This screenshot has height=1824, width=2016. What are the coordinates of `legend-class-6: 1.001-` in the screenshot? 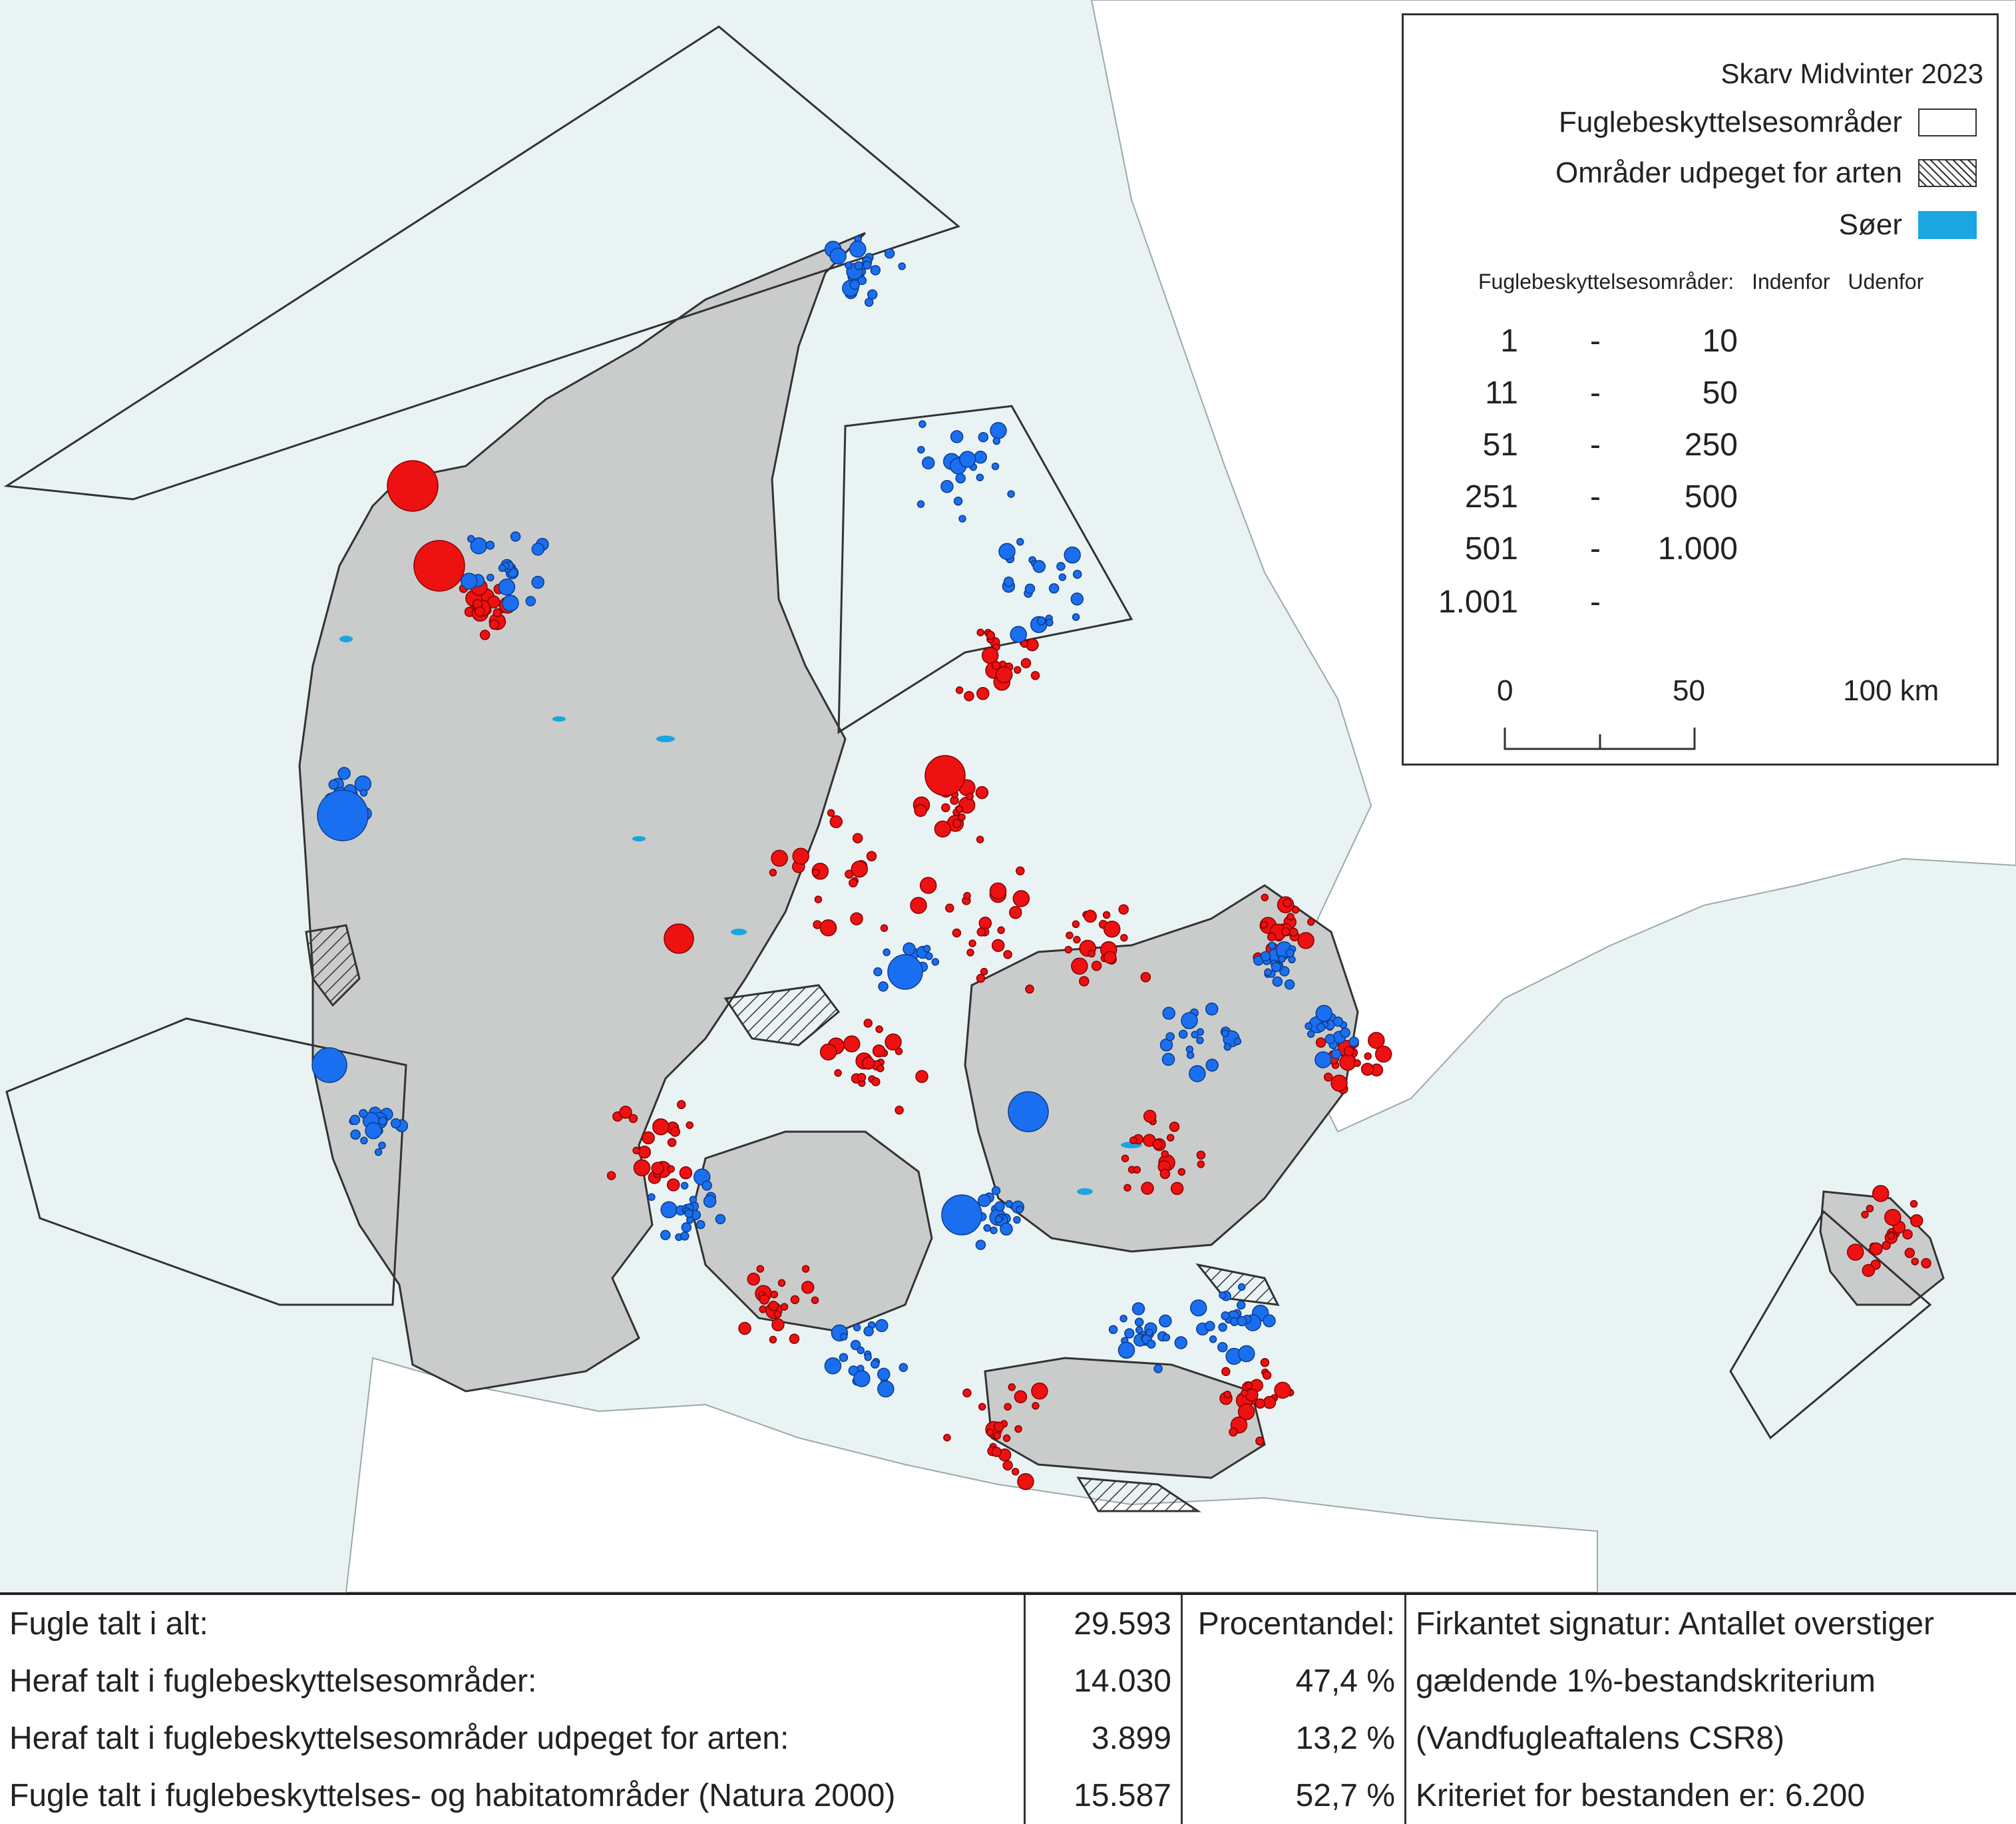 It's located at (1700, 607).